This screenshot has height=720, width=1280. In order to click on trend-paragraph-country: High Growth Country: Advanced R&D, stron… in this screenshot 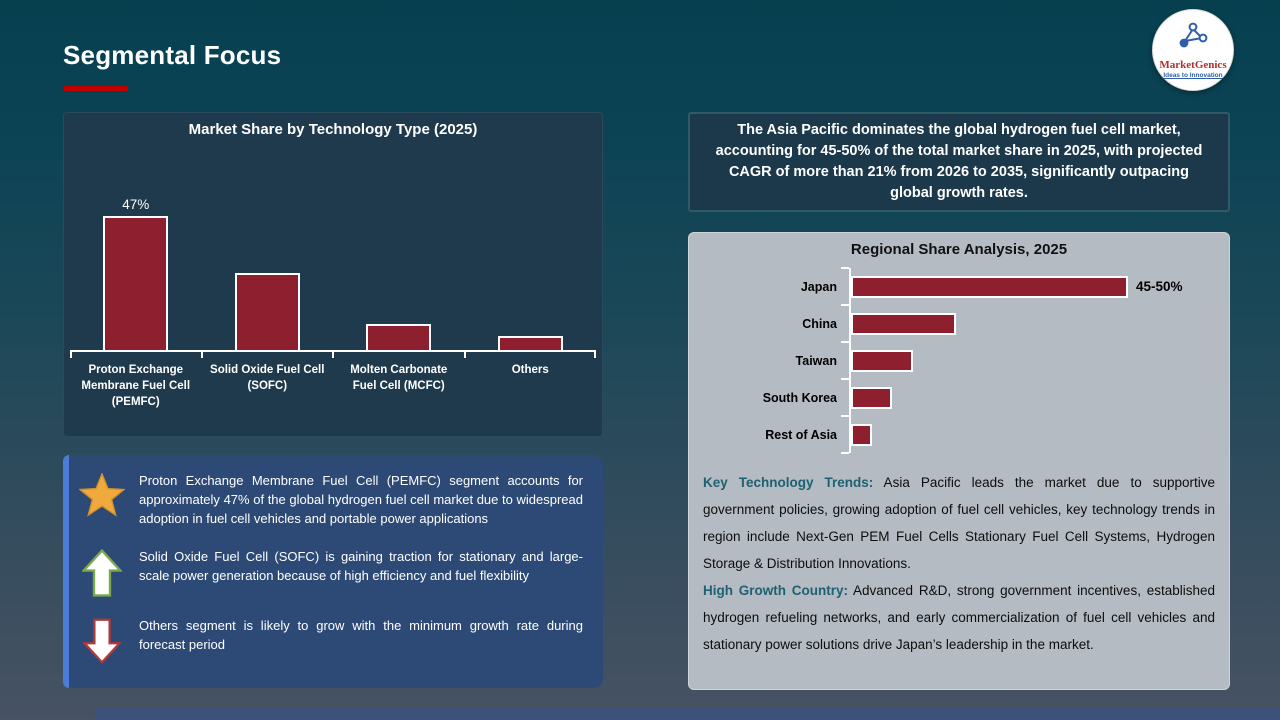, I will do `click(959, 617)`.